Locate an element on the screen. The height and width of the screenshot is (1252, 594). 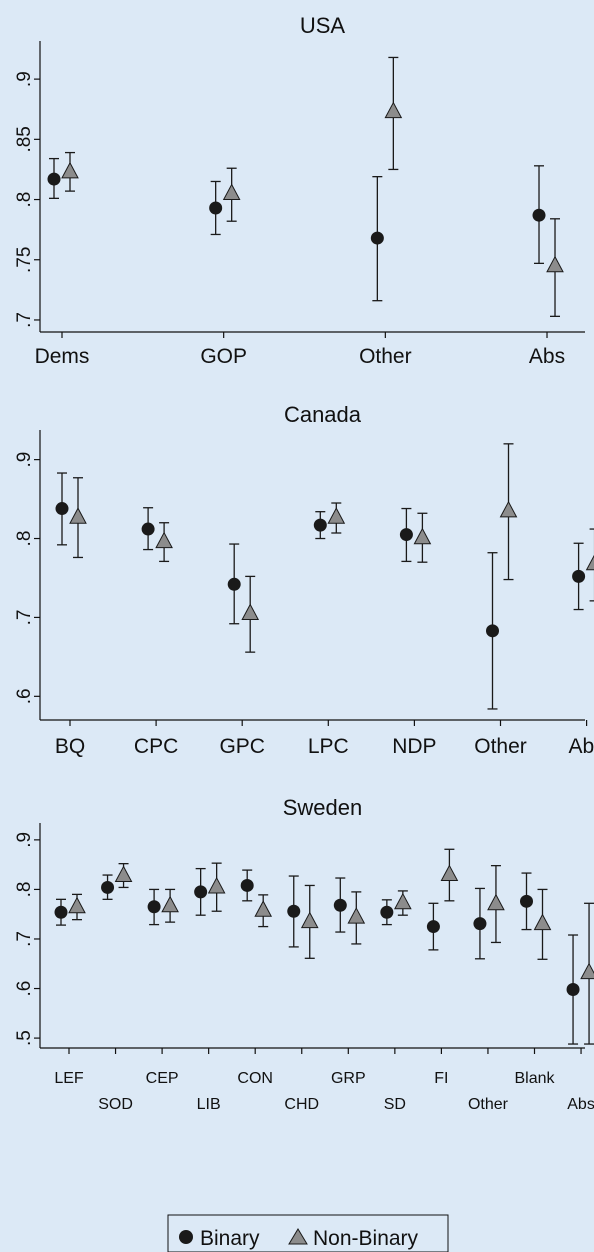
x-tick-label: FI is located at coordinates (441, 1078).